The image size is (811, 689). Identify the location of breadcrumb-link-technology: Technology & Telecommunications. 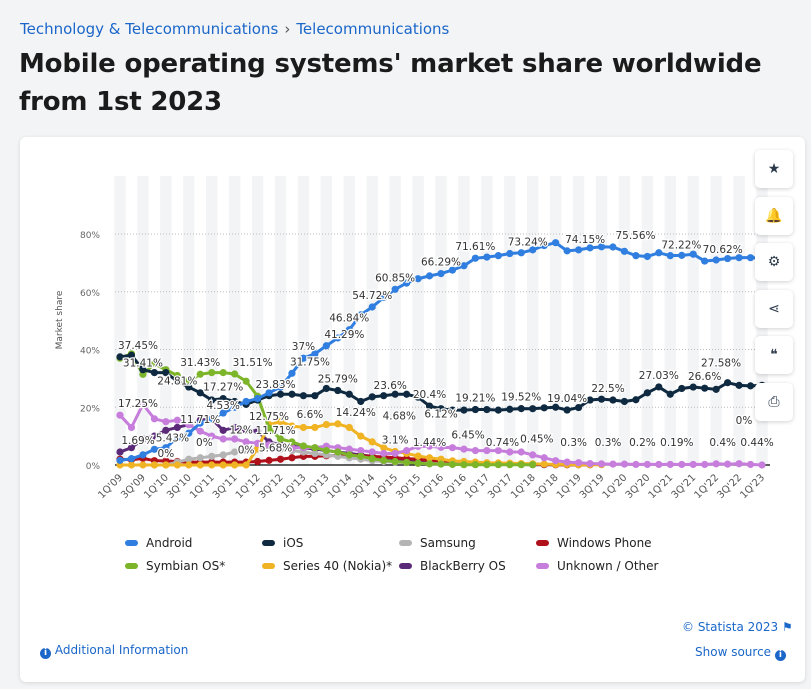
(149, 29).